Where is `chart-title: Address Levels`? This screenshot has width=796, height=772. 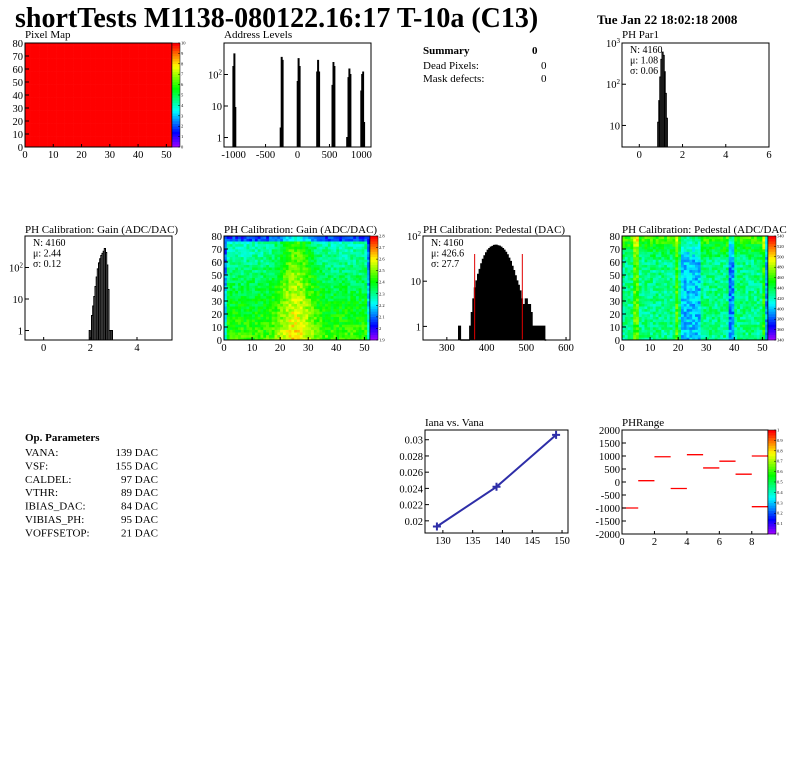
chart-title: Address Levels is located at coordinates (258, 35).